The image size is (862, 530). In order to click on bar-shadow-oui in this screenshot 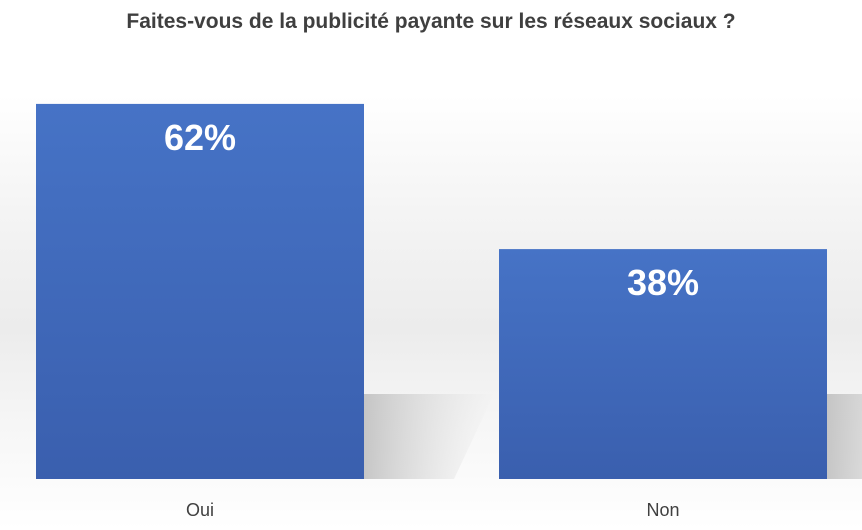, I will do `click(429, 436)`.